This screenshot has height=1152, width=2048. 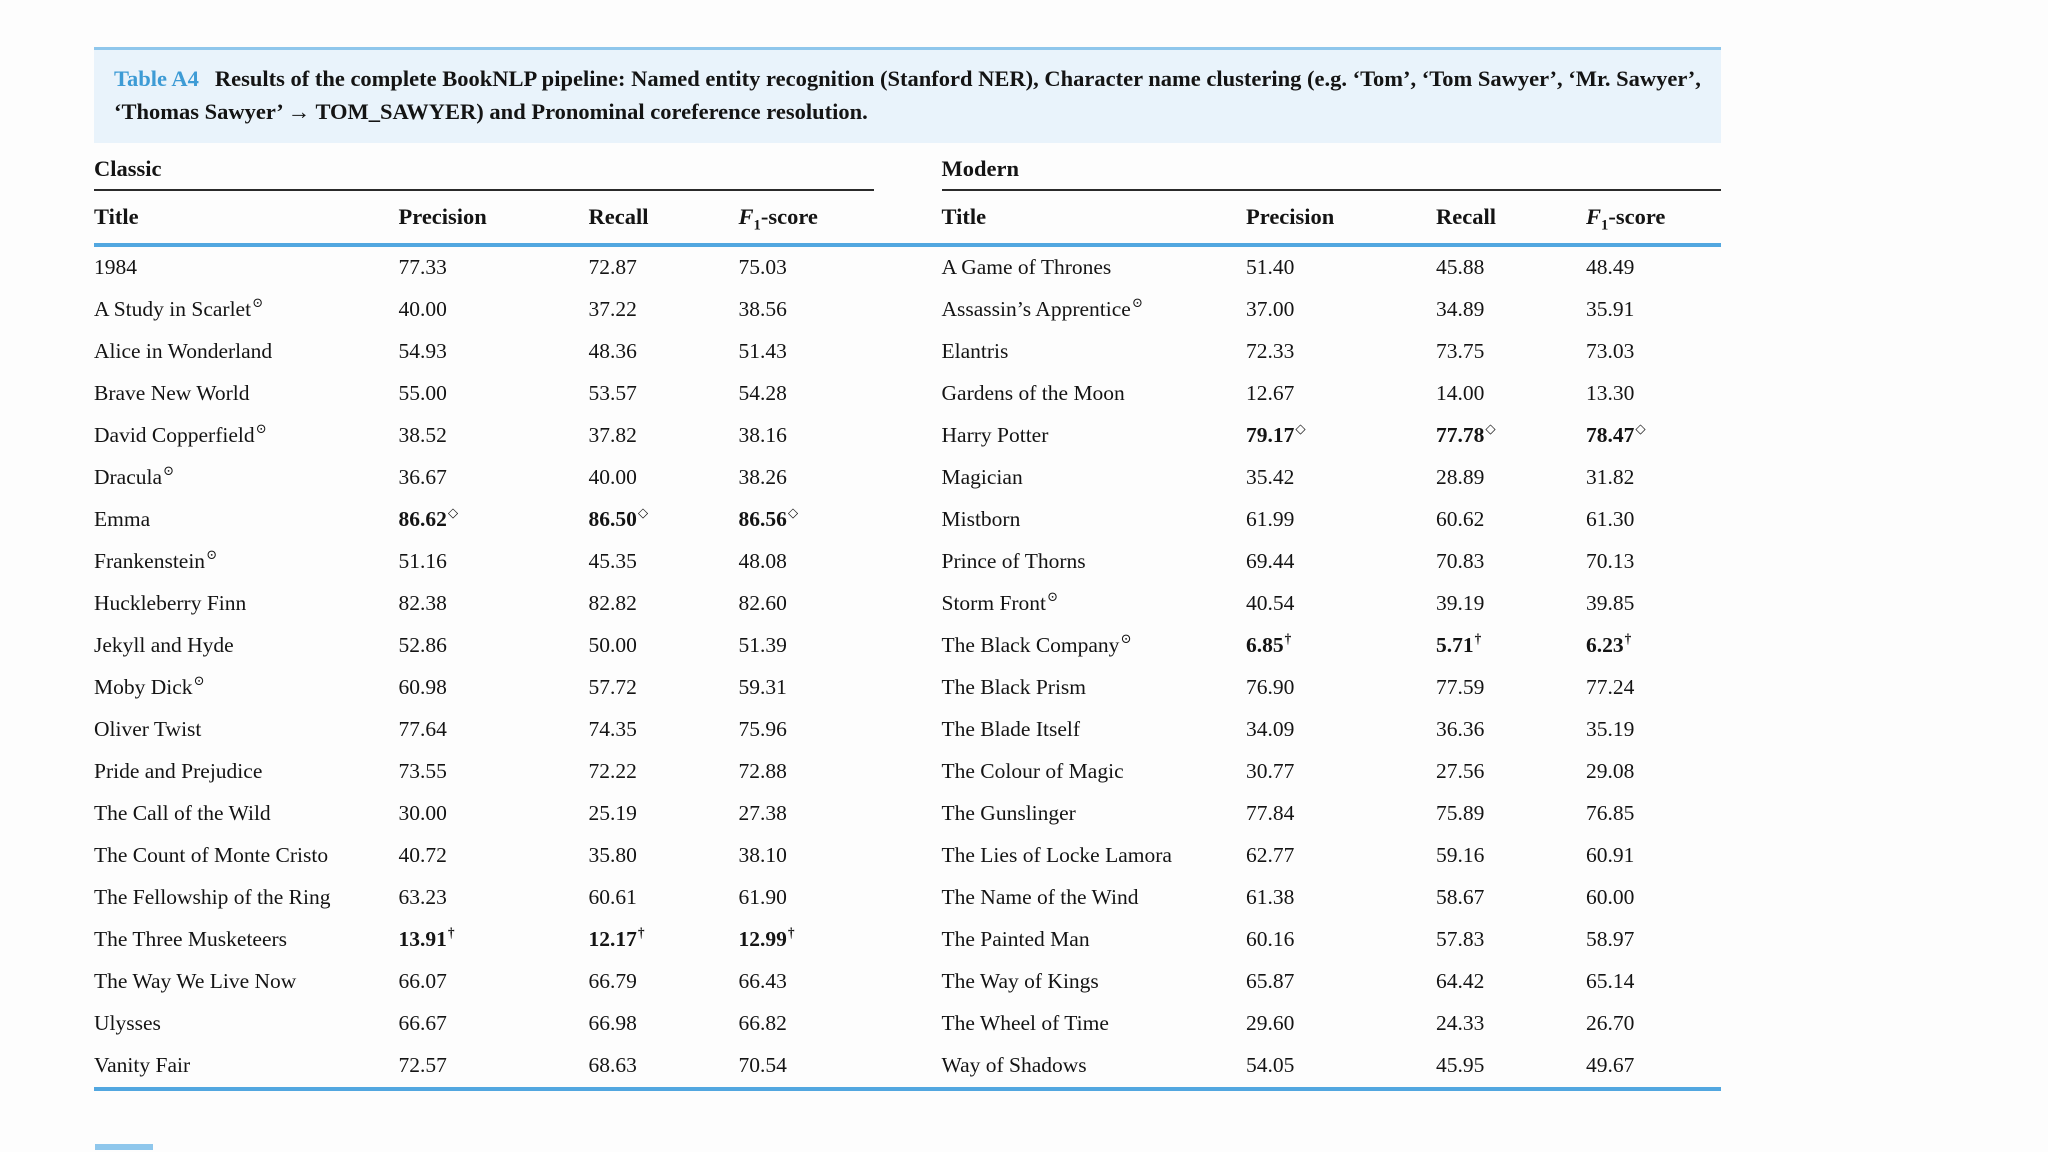 What do you see at coordinates (484, 436) in the screenshot?
I see `table-row: David Copperfield⊙ 38.52 37.82 38.16` at bounding box center [484, 436].